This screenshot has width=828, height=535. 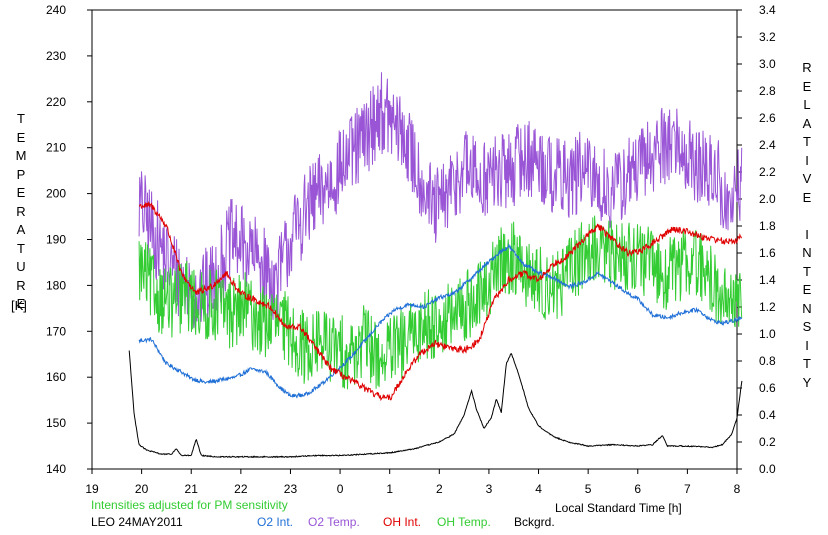 I want to click on right-tick-label: 0.8, so click(x=767, y=361).